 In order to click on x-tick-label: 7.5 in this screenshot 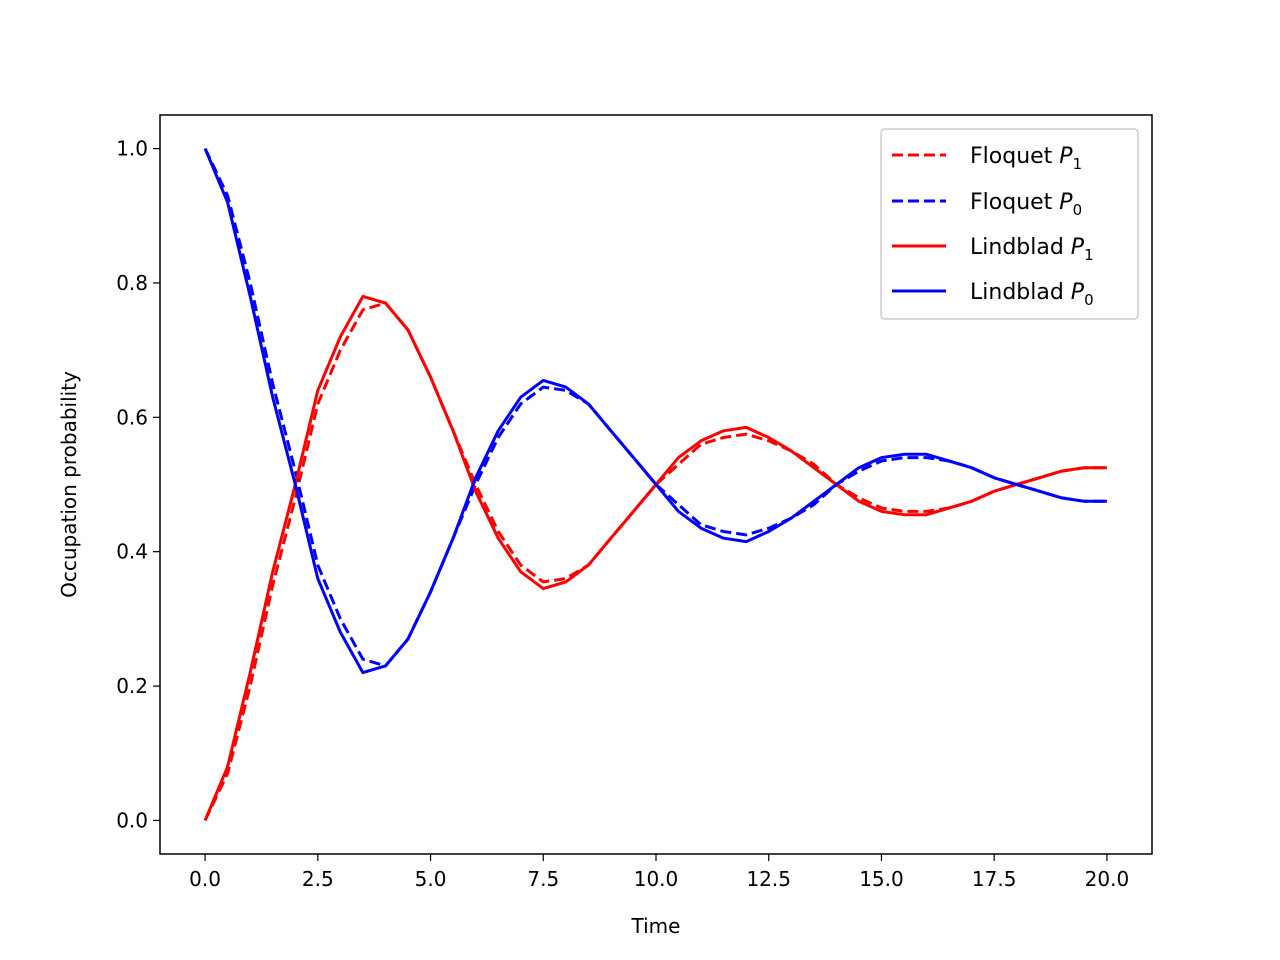, I will do `click(543, 879)`.